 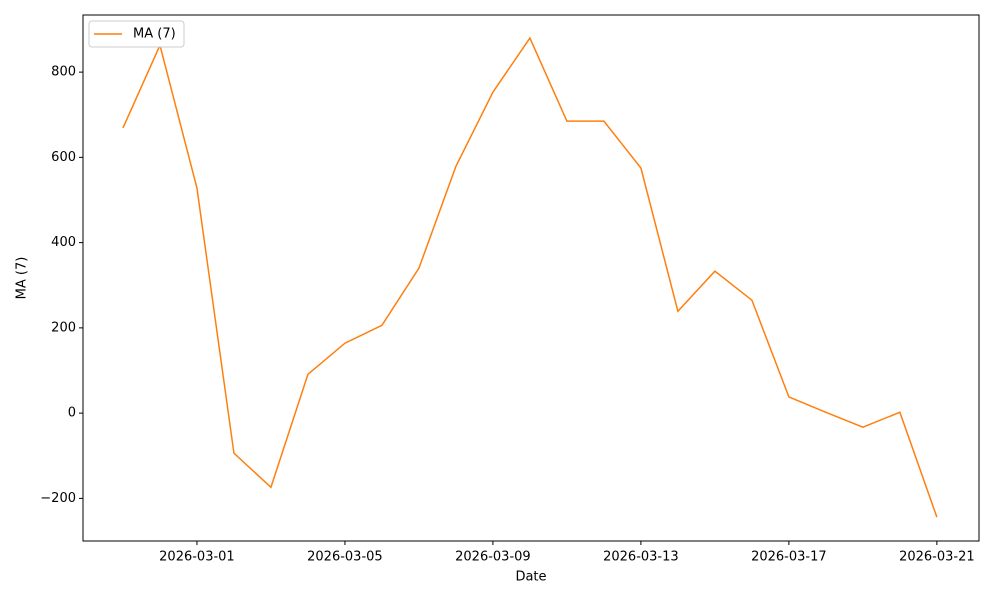 What do you see at coordinates (154, 34) in the screenshot?
I see `legend-label: MA (7)` at bounding box center [154, 34].